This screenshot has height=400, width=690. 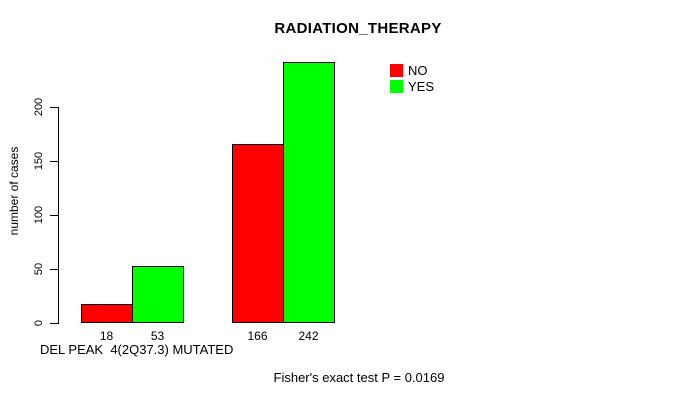 What do you see at coordinates (396, 86) in the screenshot?
I see `legend-swatch-yes` at bounding box center [396, 86].